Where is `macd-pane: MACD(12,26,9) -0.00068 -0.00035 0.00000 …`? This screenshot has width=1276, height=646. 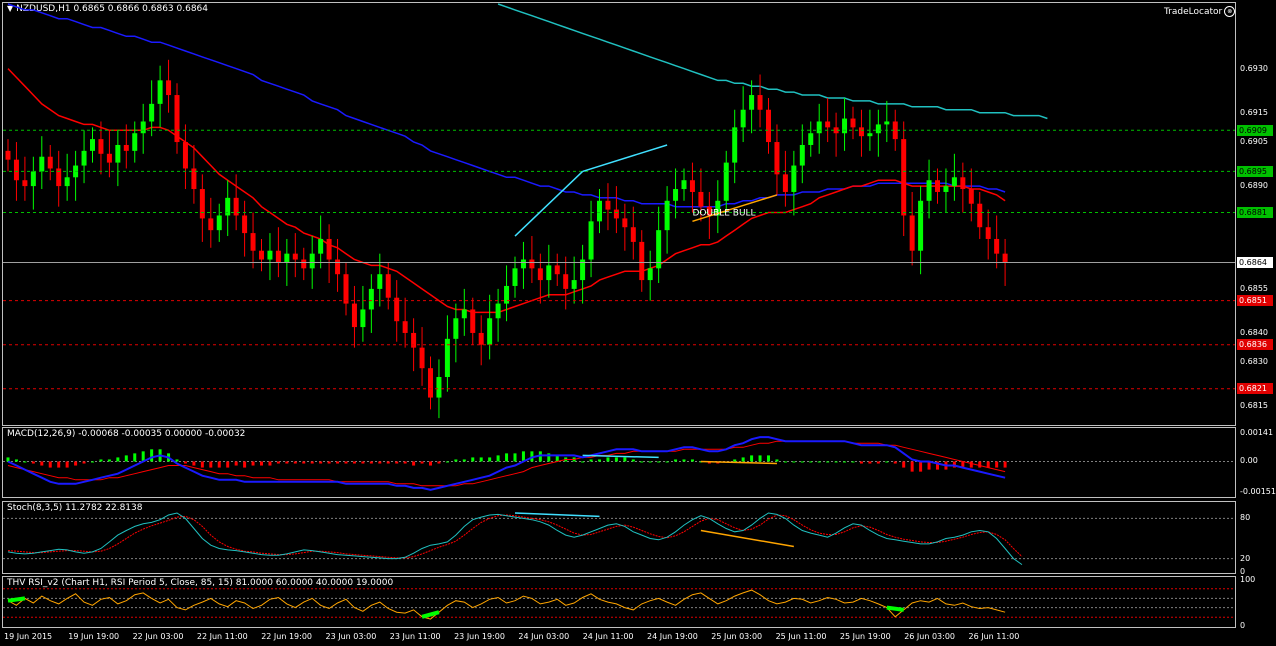
macd-pane: MACD(12,26,9) -0.00068 -0.00035 0.00000 … is located at coordinates (619, 462).